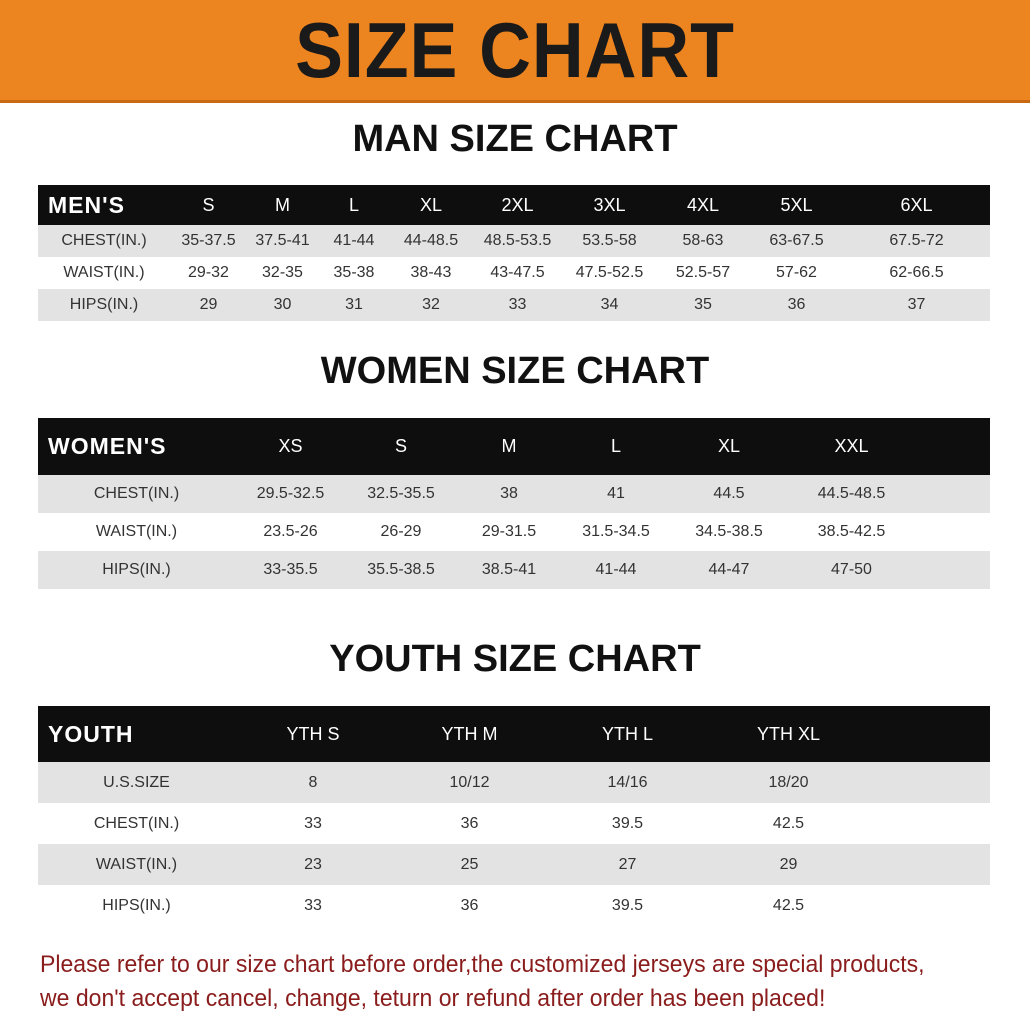 The image size is (1030, 1030). What do you see at coordinates (788, 782) in the screenshot?
I see `measurement-cell: 18/20` at bounding box center [788, 782].